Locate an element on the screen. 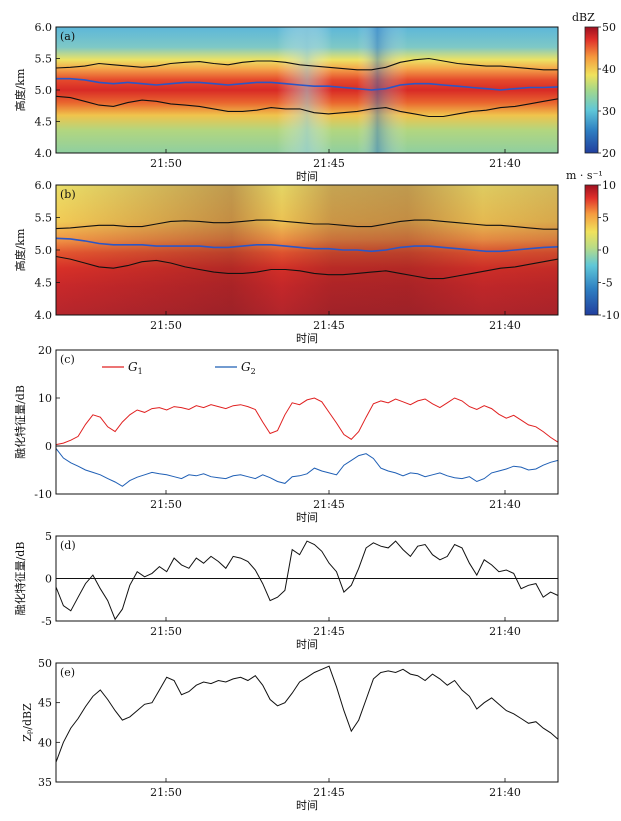 This screenshot has width=621, height=821. colorbar-tick-label: 40 is located at coordinates (609, 69).